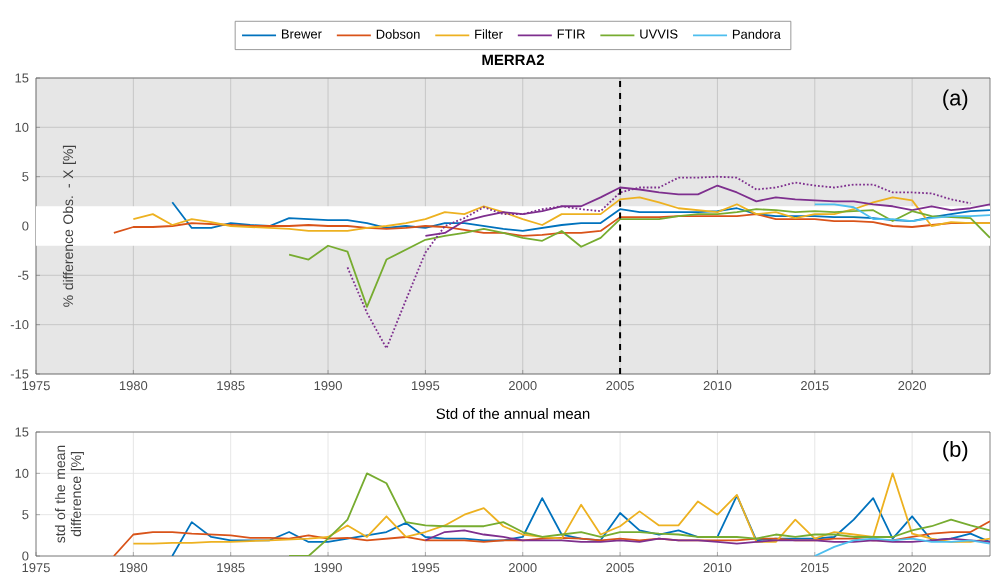 The width and height of the screenshot is (1000, 586). I want to click on annotation: (b), so click(955, 451).